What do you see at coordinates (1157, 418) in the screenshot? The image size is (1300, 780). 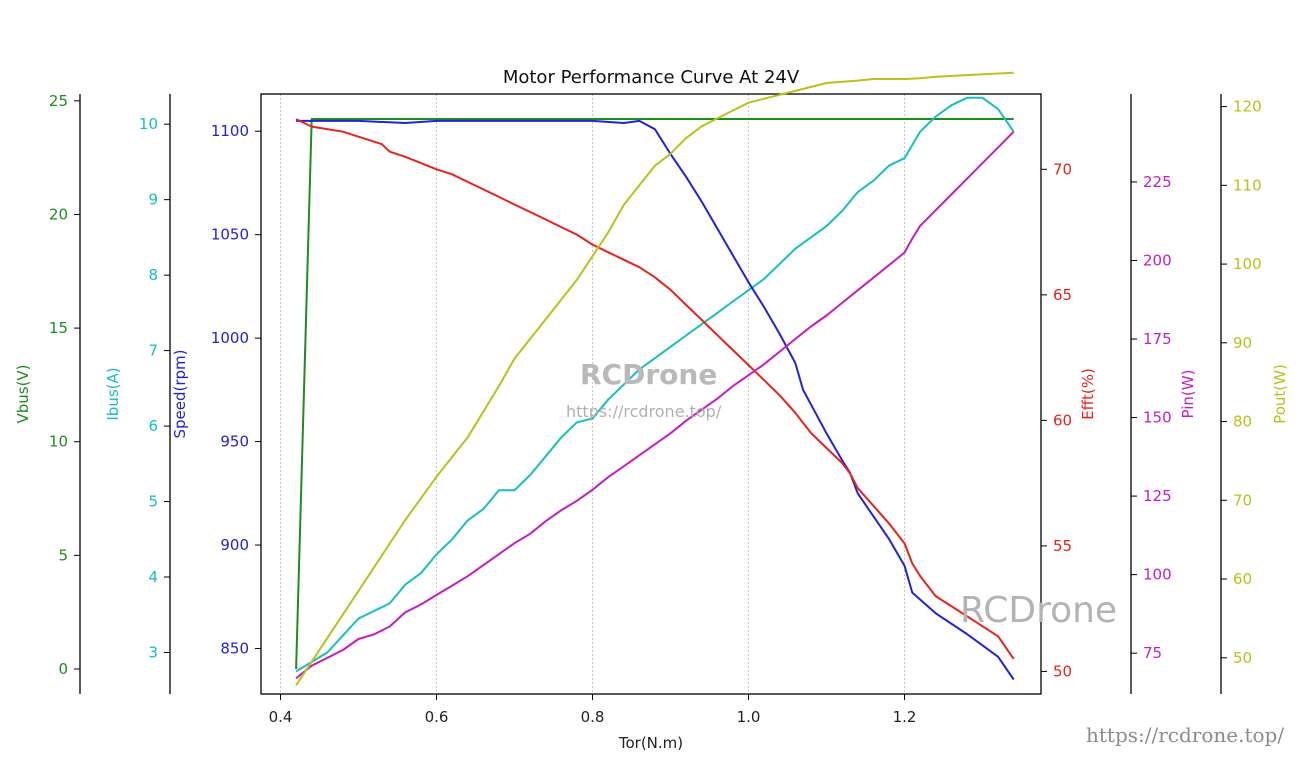 I see `pin-tick-label: 150` at bounding box center [1157, 418].